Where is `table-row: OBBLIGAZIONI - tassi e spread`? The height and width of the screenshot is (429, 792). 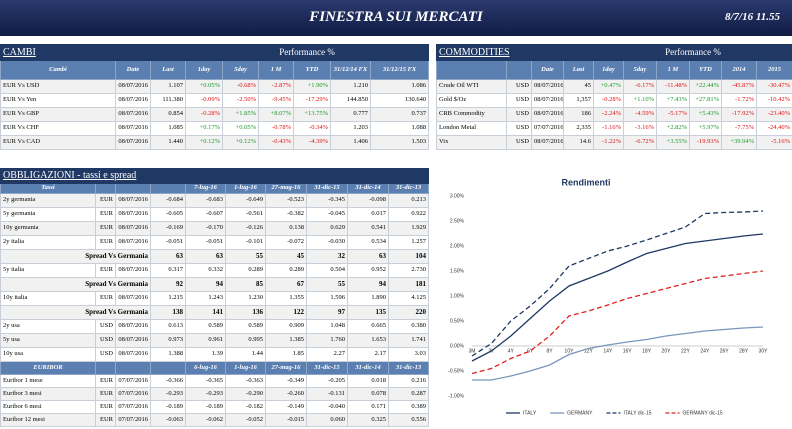 table-row: OBBLIGAZIONI - tassi e spread is located at coordinates (215, 176).